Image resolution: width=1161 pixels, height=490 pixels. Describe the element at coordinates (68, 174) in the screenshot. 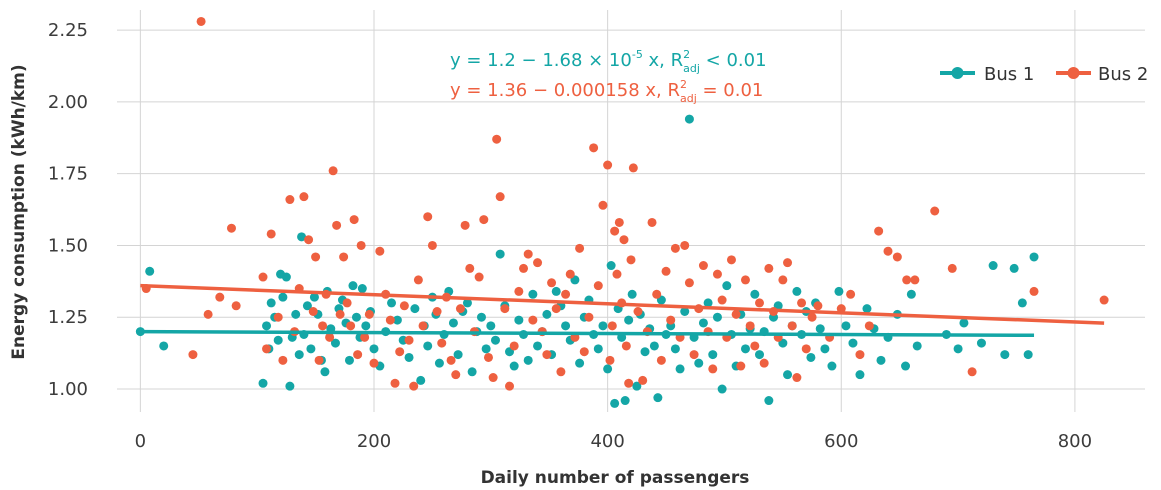

I see `y-tick-label: 1.75` at that location.